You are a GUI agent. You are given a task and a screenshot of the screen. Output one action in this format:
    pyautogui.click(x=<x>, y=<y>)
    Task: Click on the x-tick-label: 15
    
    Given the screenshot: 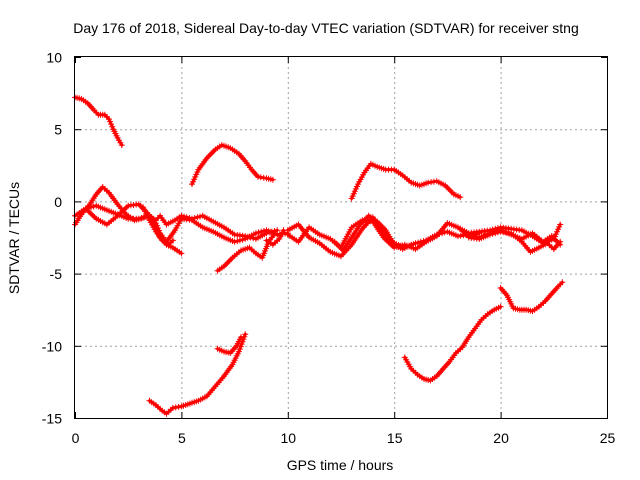 What is the action you would take?
    pyautogui.click(x=395, y=438)
    